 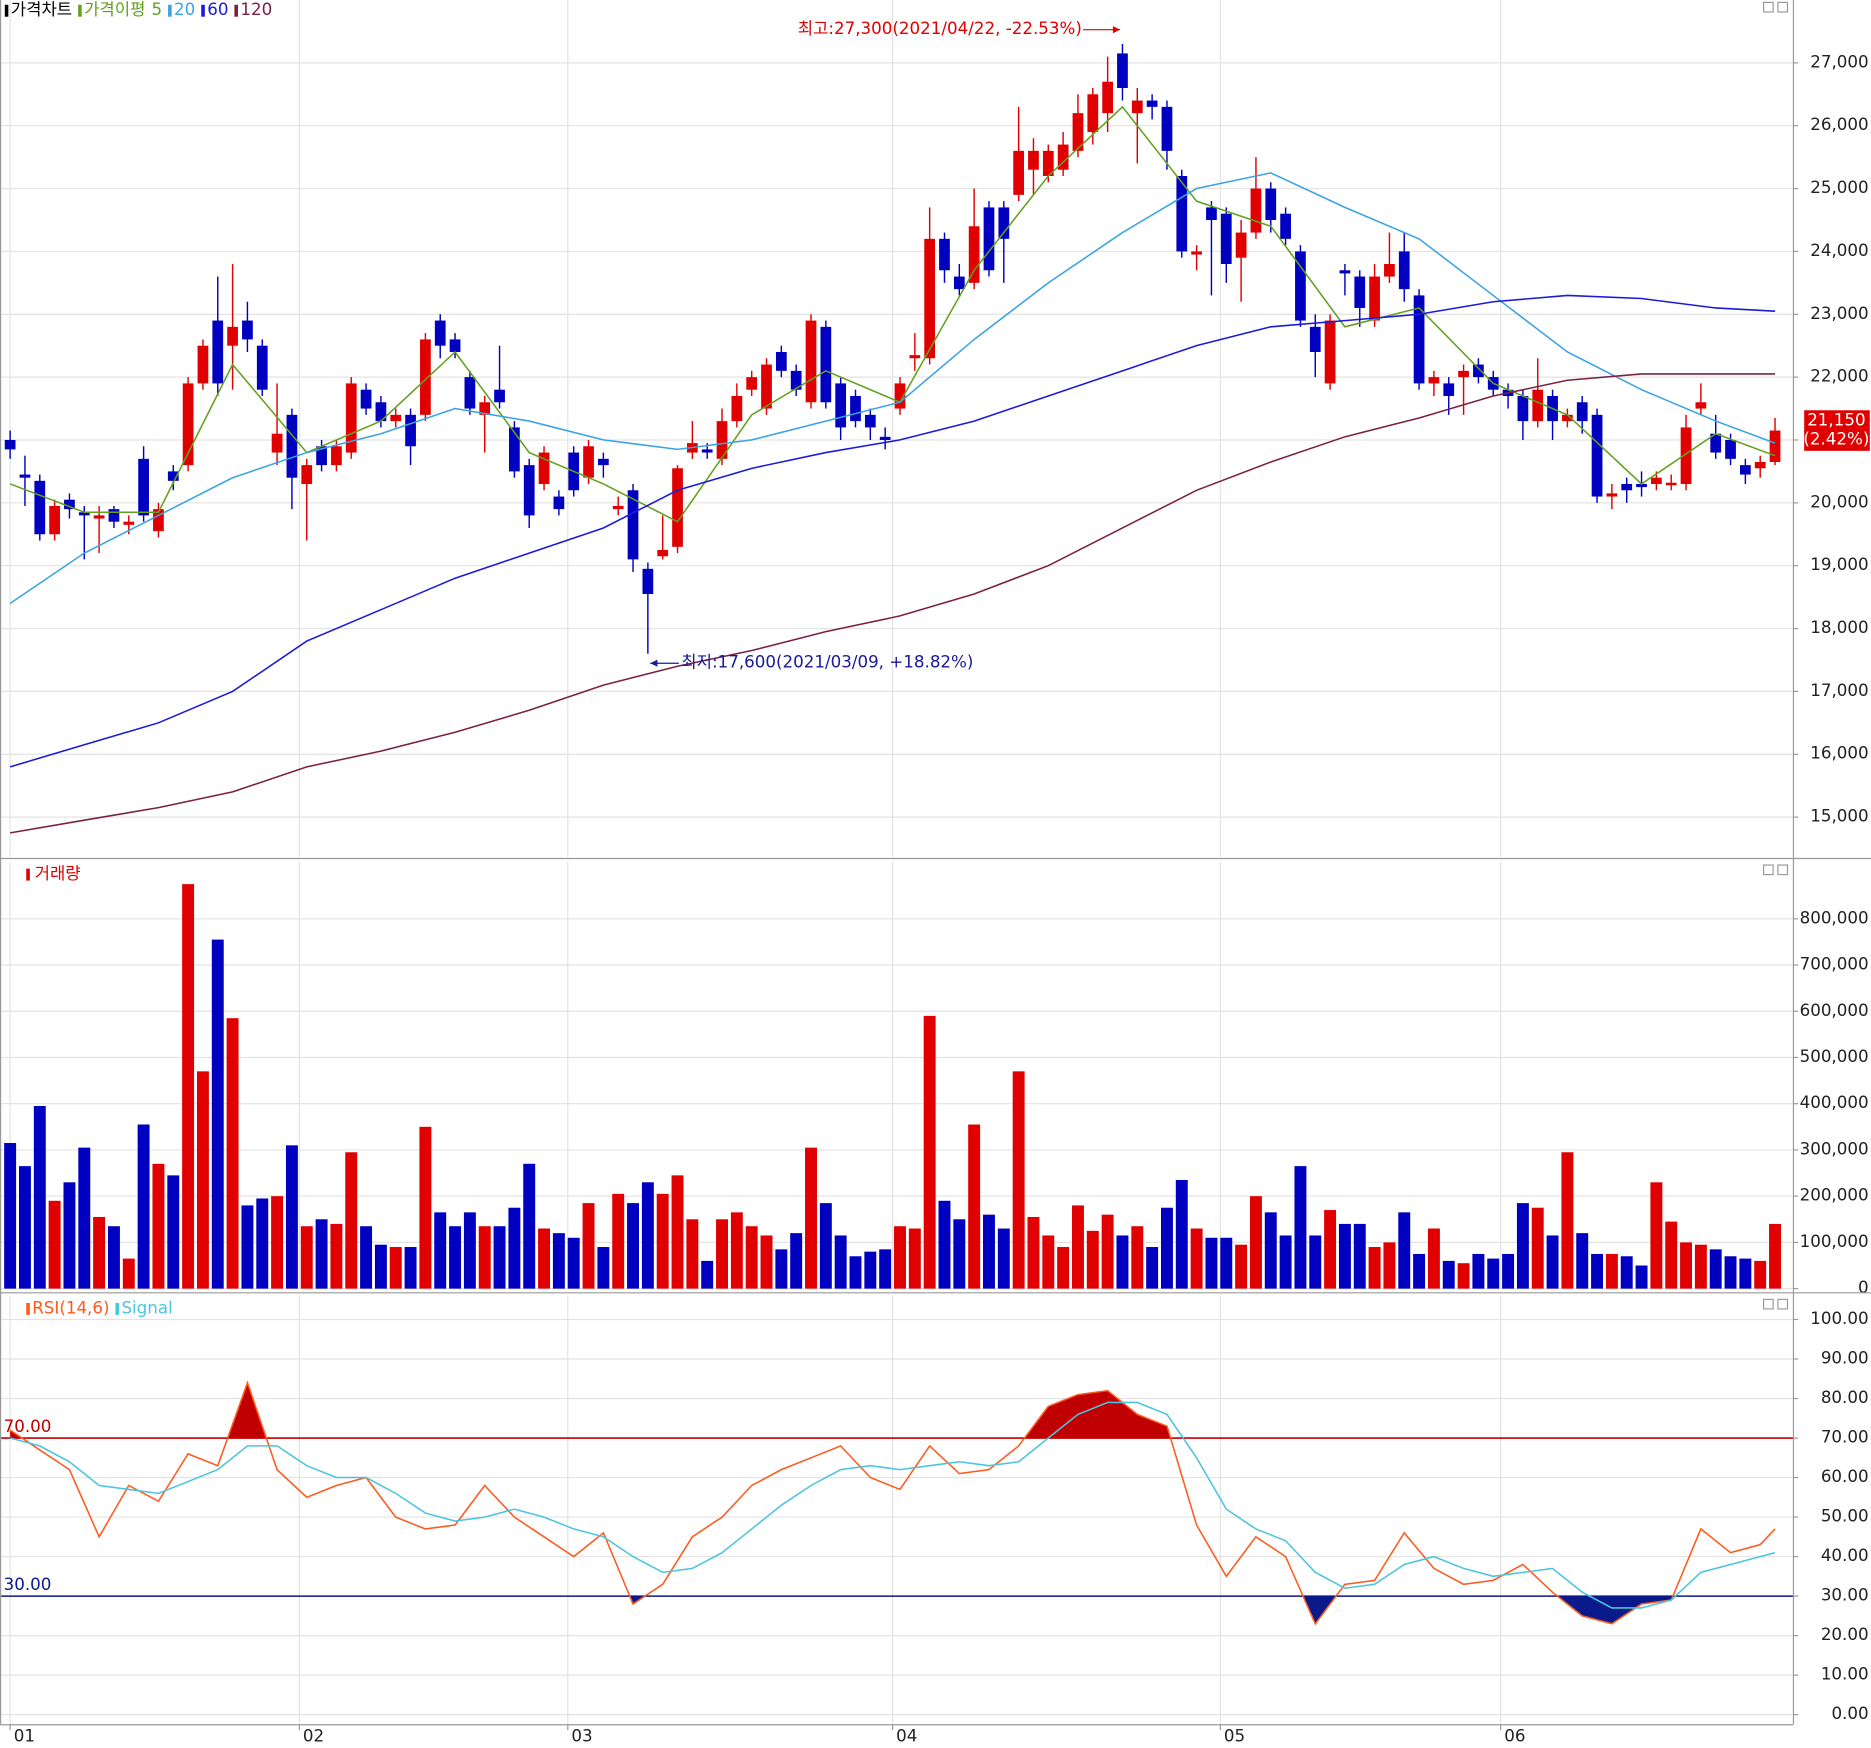 I want to click on last-price-box, so click(x=1837, y=430).